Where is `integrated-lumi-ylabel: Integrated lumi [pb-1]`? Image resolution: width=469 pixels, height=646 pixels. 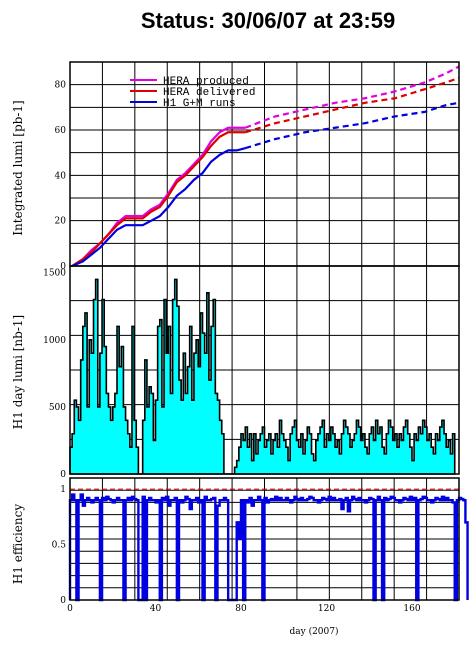
integrated-lumi-ylabel: Integrated lumi [pb-1] is located at coordinates (18, 167).